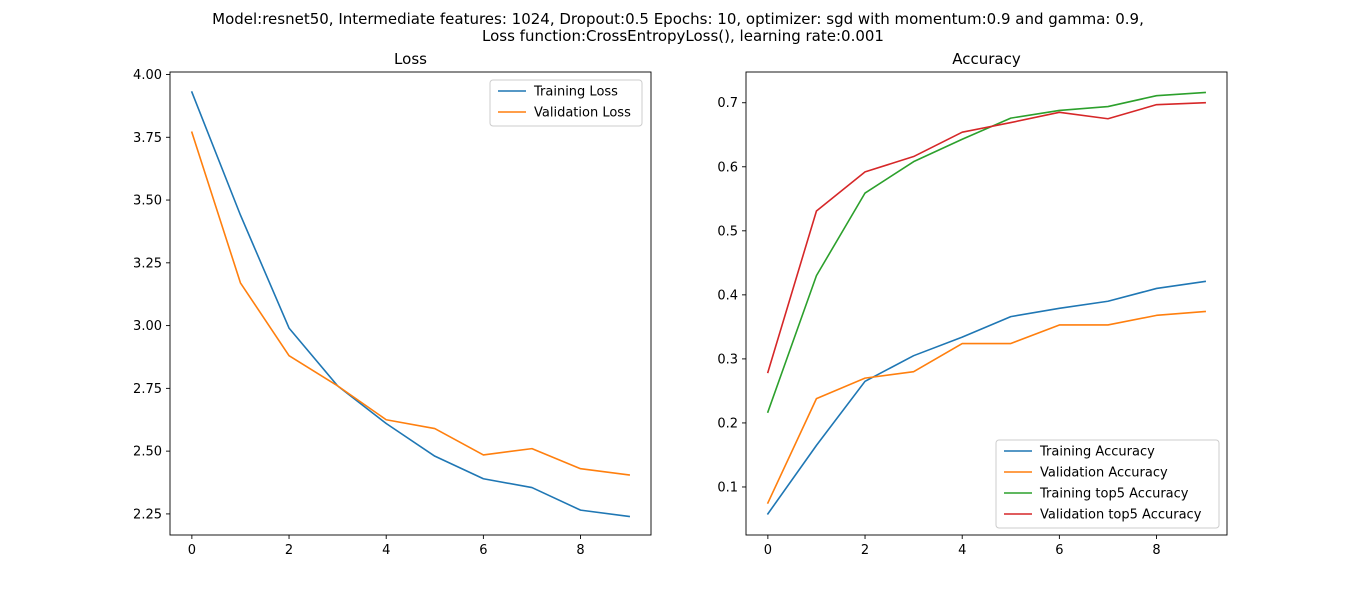 This screenshot has width=1362, height=600. Describe the element at coordinates (1104, 473) in the screenshot. I see `legend-label: Validation Accuracy` at that location.